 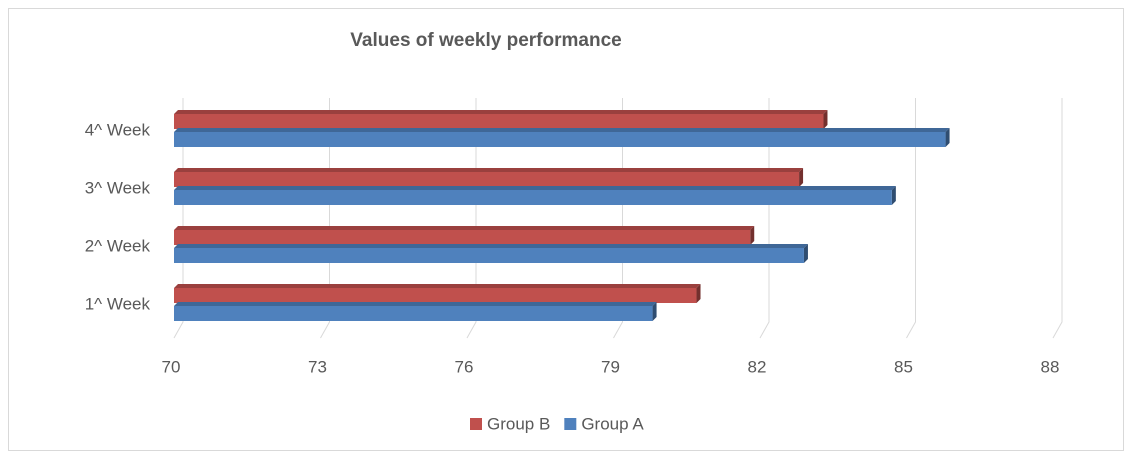 What do you see at coordinates (118, 187) in the screenshot?
I see `y-tick-label: 3^ Week` at bounding box center [118, 187].